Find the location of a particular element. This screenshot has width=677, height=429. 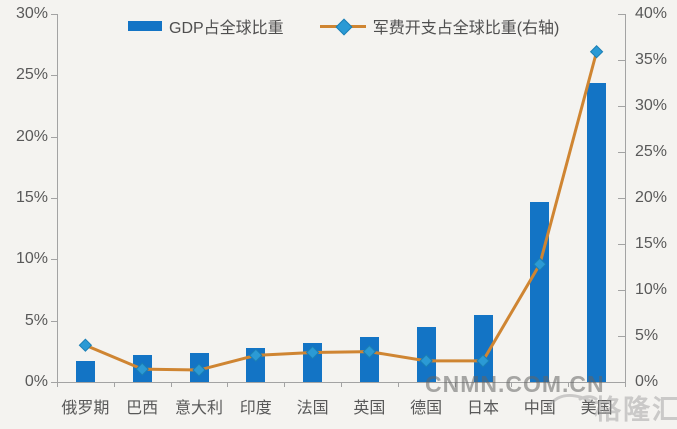

y-axis-left-tick-label: 10% is located at coordinates (31, 259).